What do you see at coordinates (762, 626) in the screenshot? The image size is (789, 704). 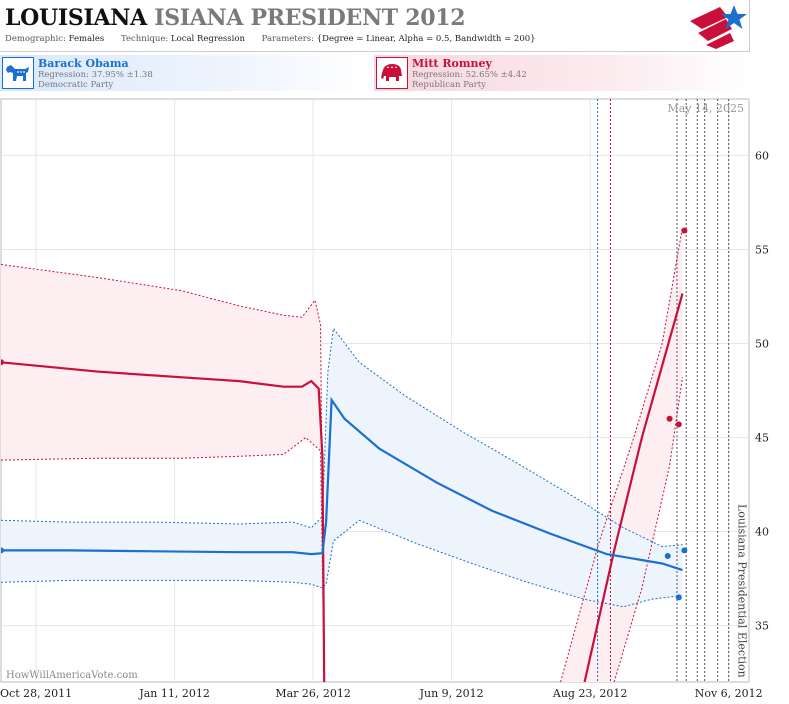 I see `y-tick-label: 35` at bounding box center [762, 626].